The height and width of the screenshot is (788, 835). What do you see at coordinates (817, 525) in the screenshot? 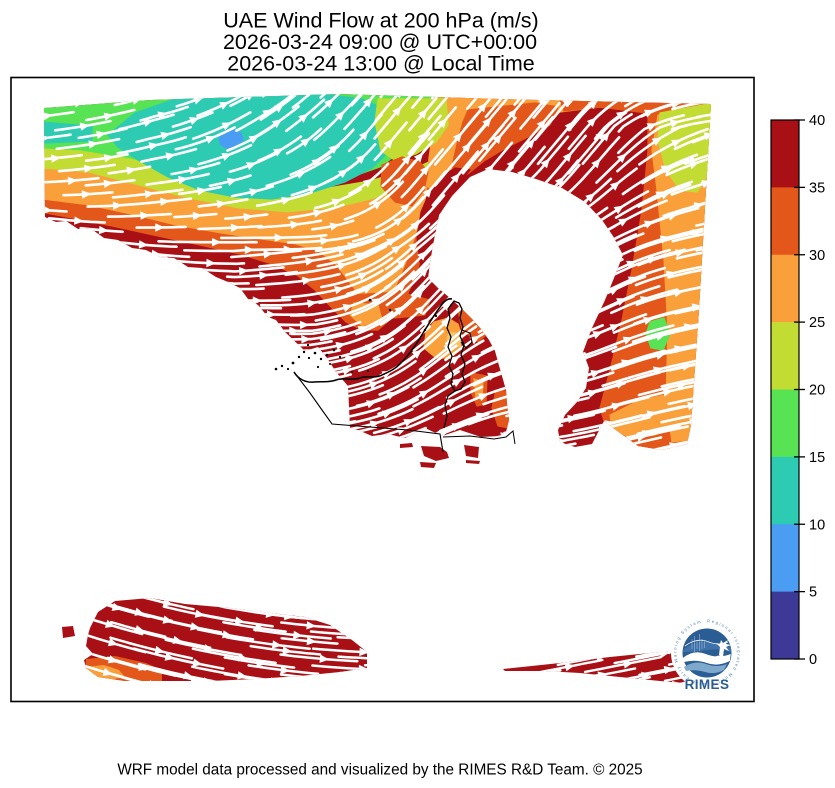
I see `svg-text: 10` at bounding box center [817, 525].